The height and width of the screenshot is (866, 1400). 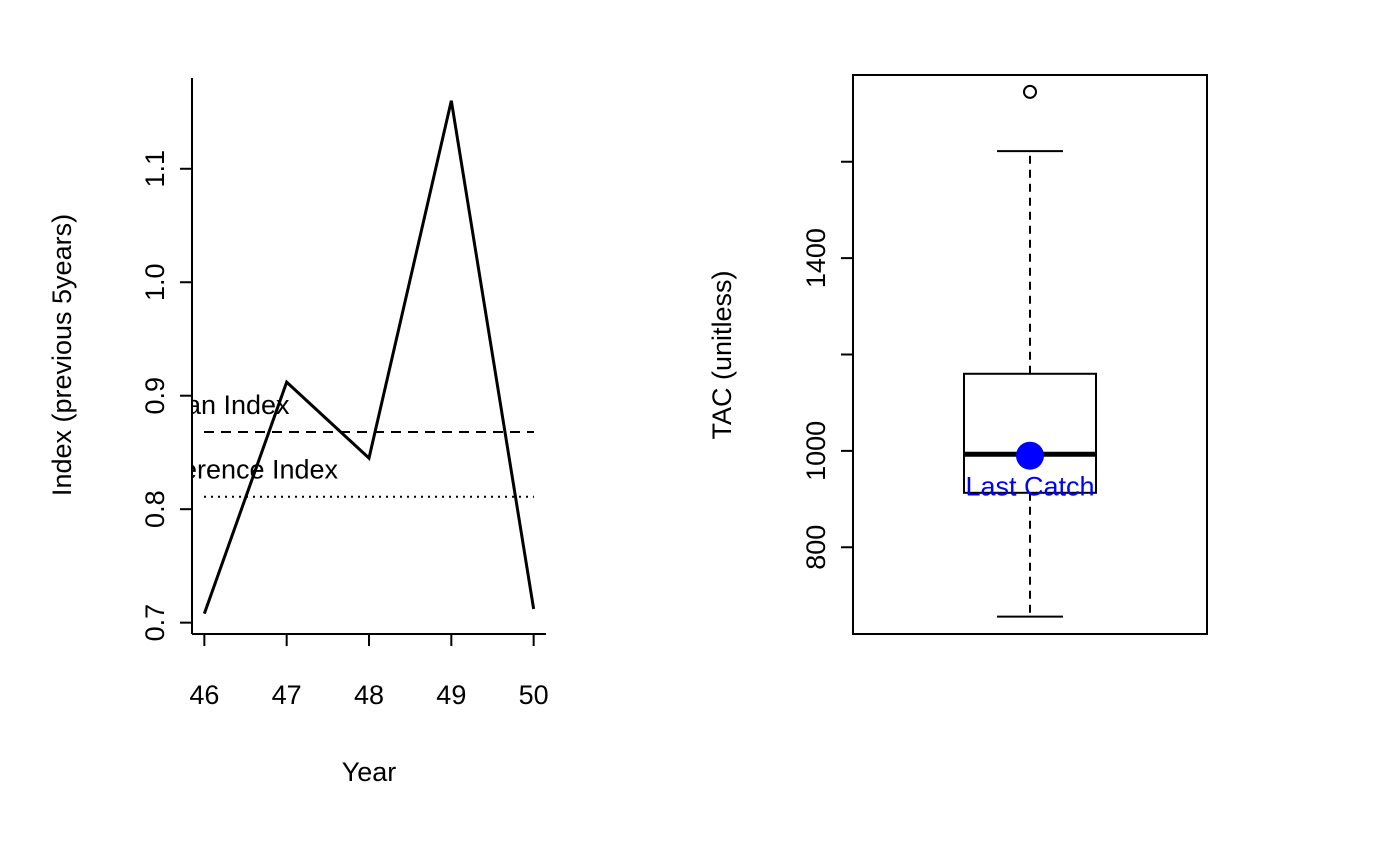 I want to click on interquartile-box, so click(x=1030, y=433).